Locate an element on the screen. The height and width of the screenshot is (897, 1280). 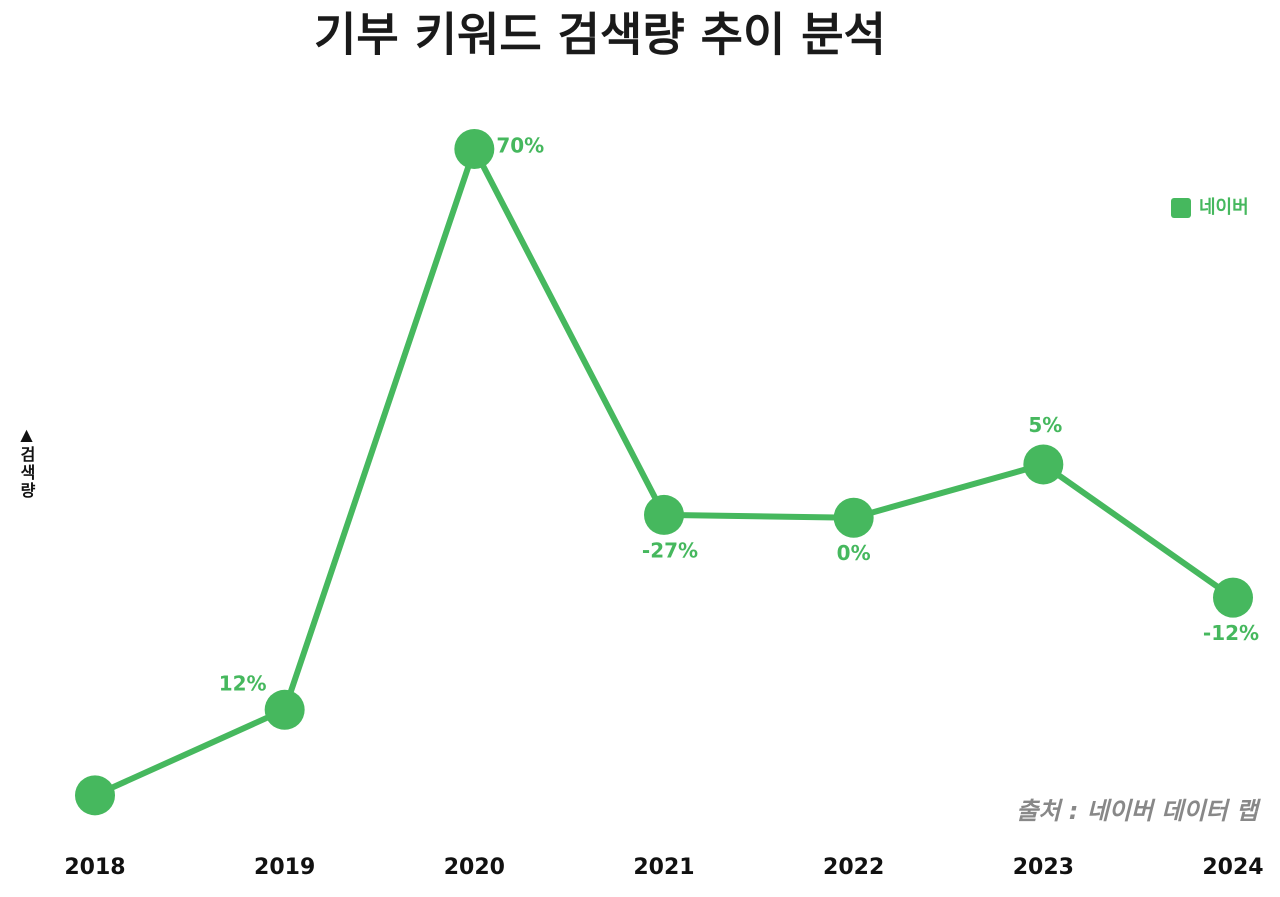
legend-swatch is located at coordinates (1181, 208).